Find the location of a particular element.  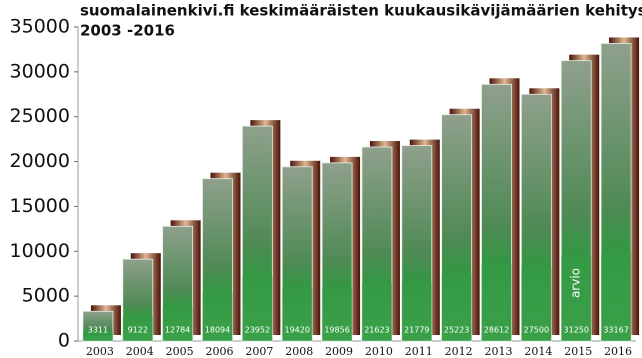

y-tick-label: 0 is located at coordinates (64, 341).